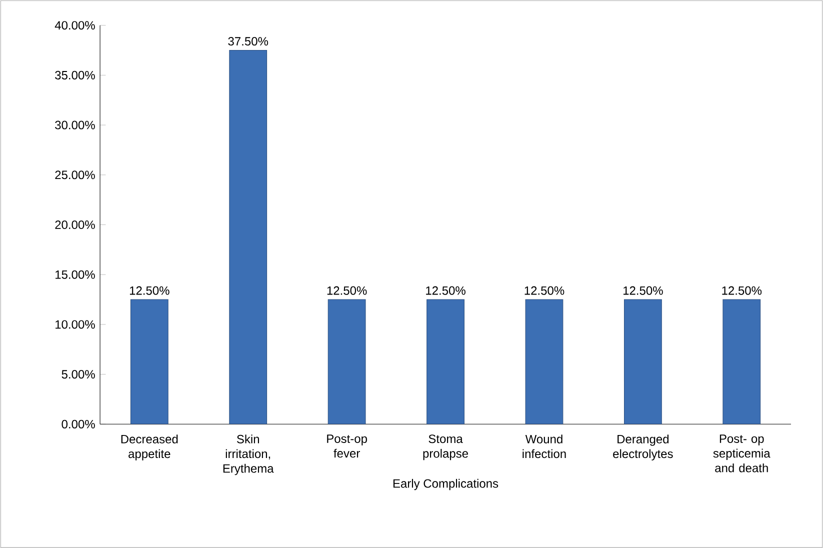  What do you see at coordinates (445, 484) in the screenshot?
I see `x-axis-title: Early Complications` at bounding box center [445, 484].